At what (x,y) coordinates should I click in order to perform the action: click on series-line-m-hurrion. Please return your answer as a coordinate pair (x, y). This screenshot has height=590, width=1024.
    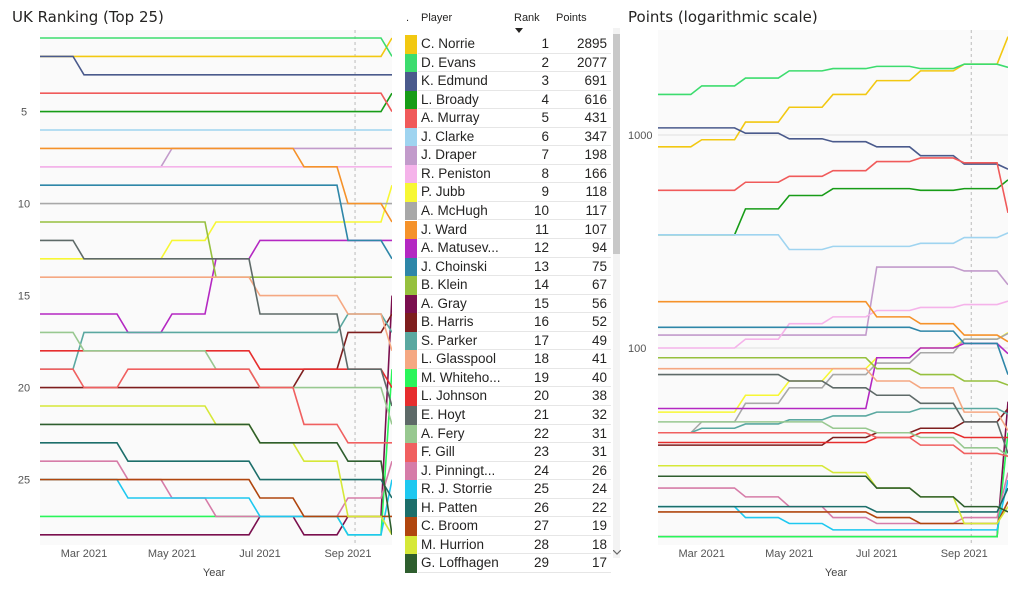
    Looking at the image, I should click on (833, 494).